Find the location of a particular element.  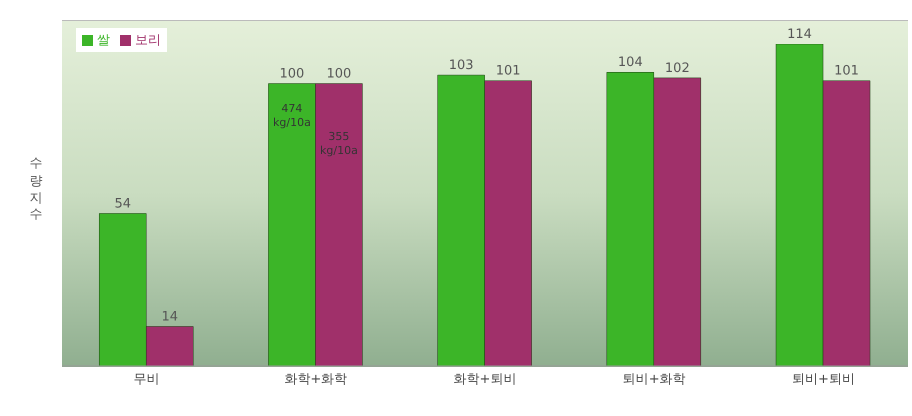

legend-label: 보리 is located at coordinates (148, 40).